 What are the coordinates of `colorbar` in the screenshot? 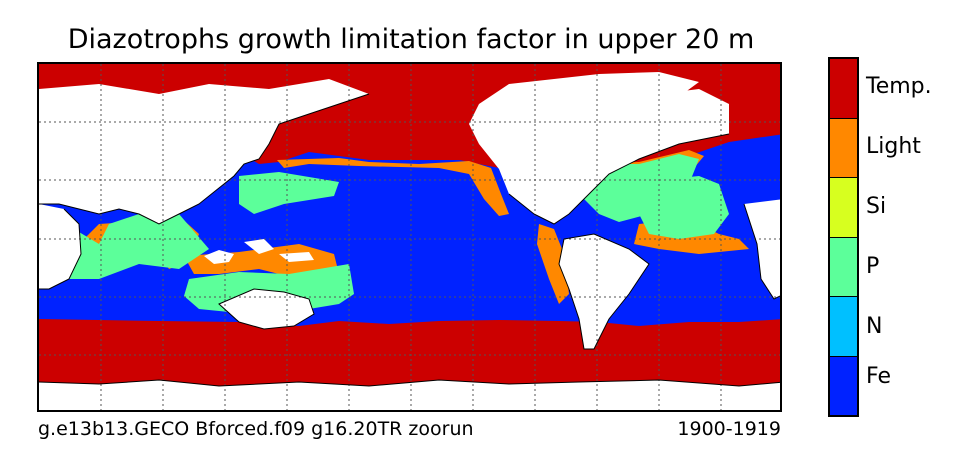 It's located at (843, 237).